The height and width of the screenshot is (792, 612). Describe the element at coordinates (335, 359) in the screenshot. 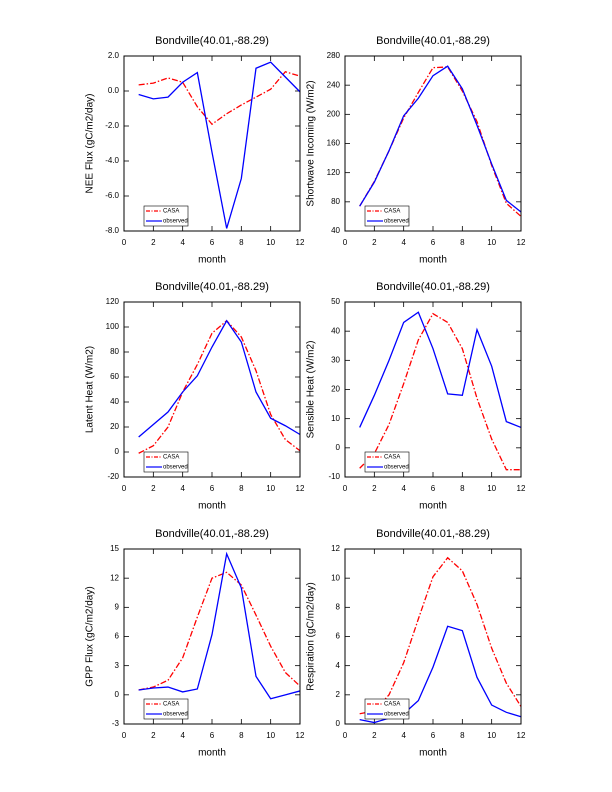

I see `y-tick-label: 30` at that location.